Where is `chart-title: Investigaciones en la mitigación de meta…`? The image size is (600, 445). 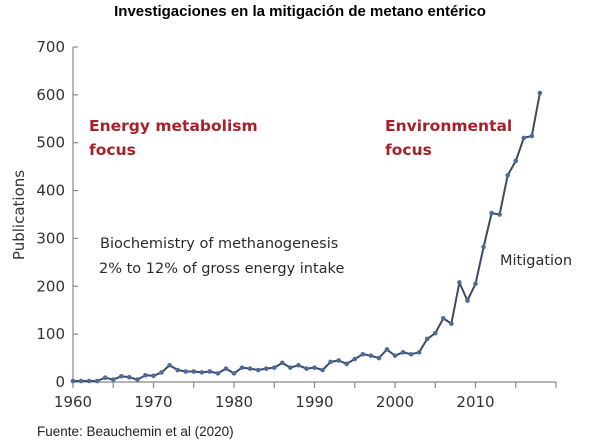
chart-title: Investigaciones en la mitigación de meta… is located at coordinates (300, 11).